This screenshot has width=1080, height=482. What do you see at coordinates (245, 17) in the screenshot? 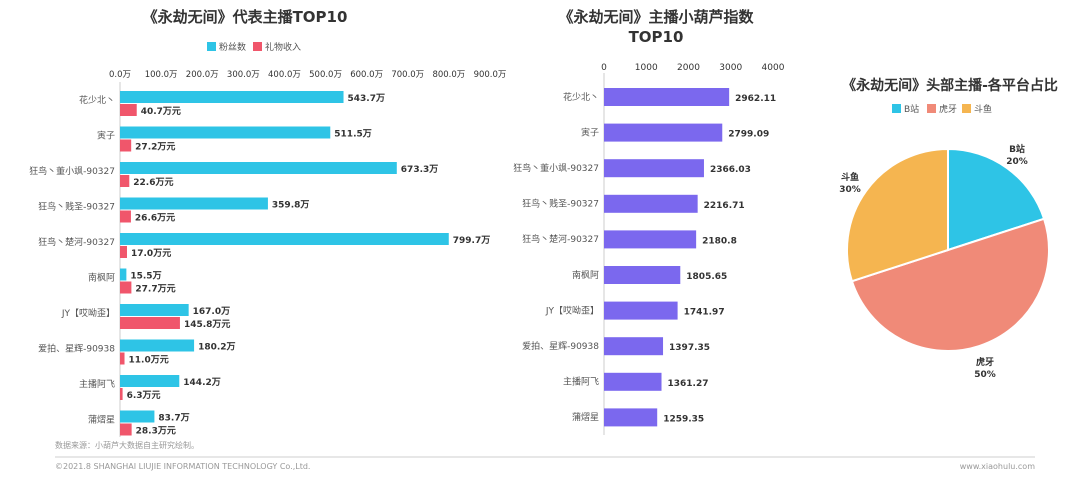
I see `chart1-title: 《永劫无间》代表主播TOP10` at bounding box center [245, 17].